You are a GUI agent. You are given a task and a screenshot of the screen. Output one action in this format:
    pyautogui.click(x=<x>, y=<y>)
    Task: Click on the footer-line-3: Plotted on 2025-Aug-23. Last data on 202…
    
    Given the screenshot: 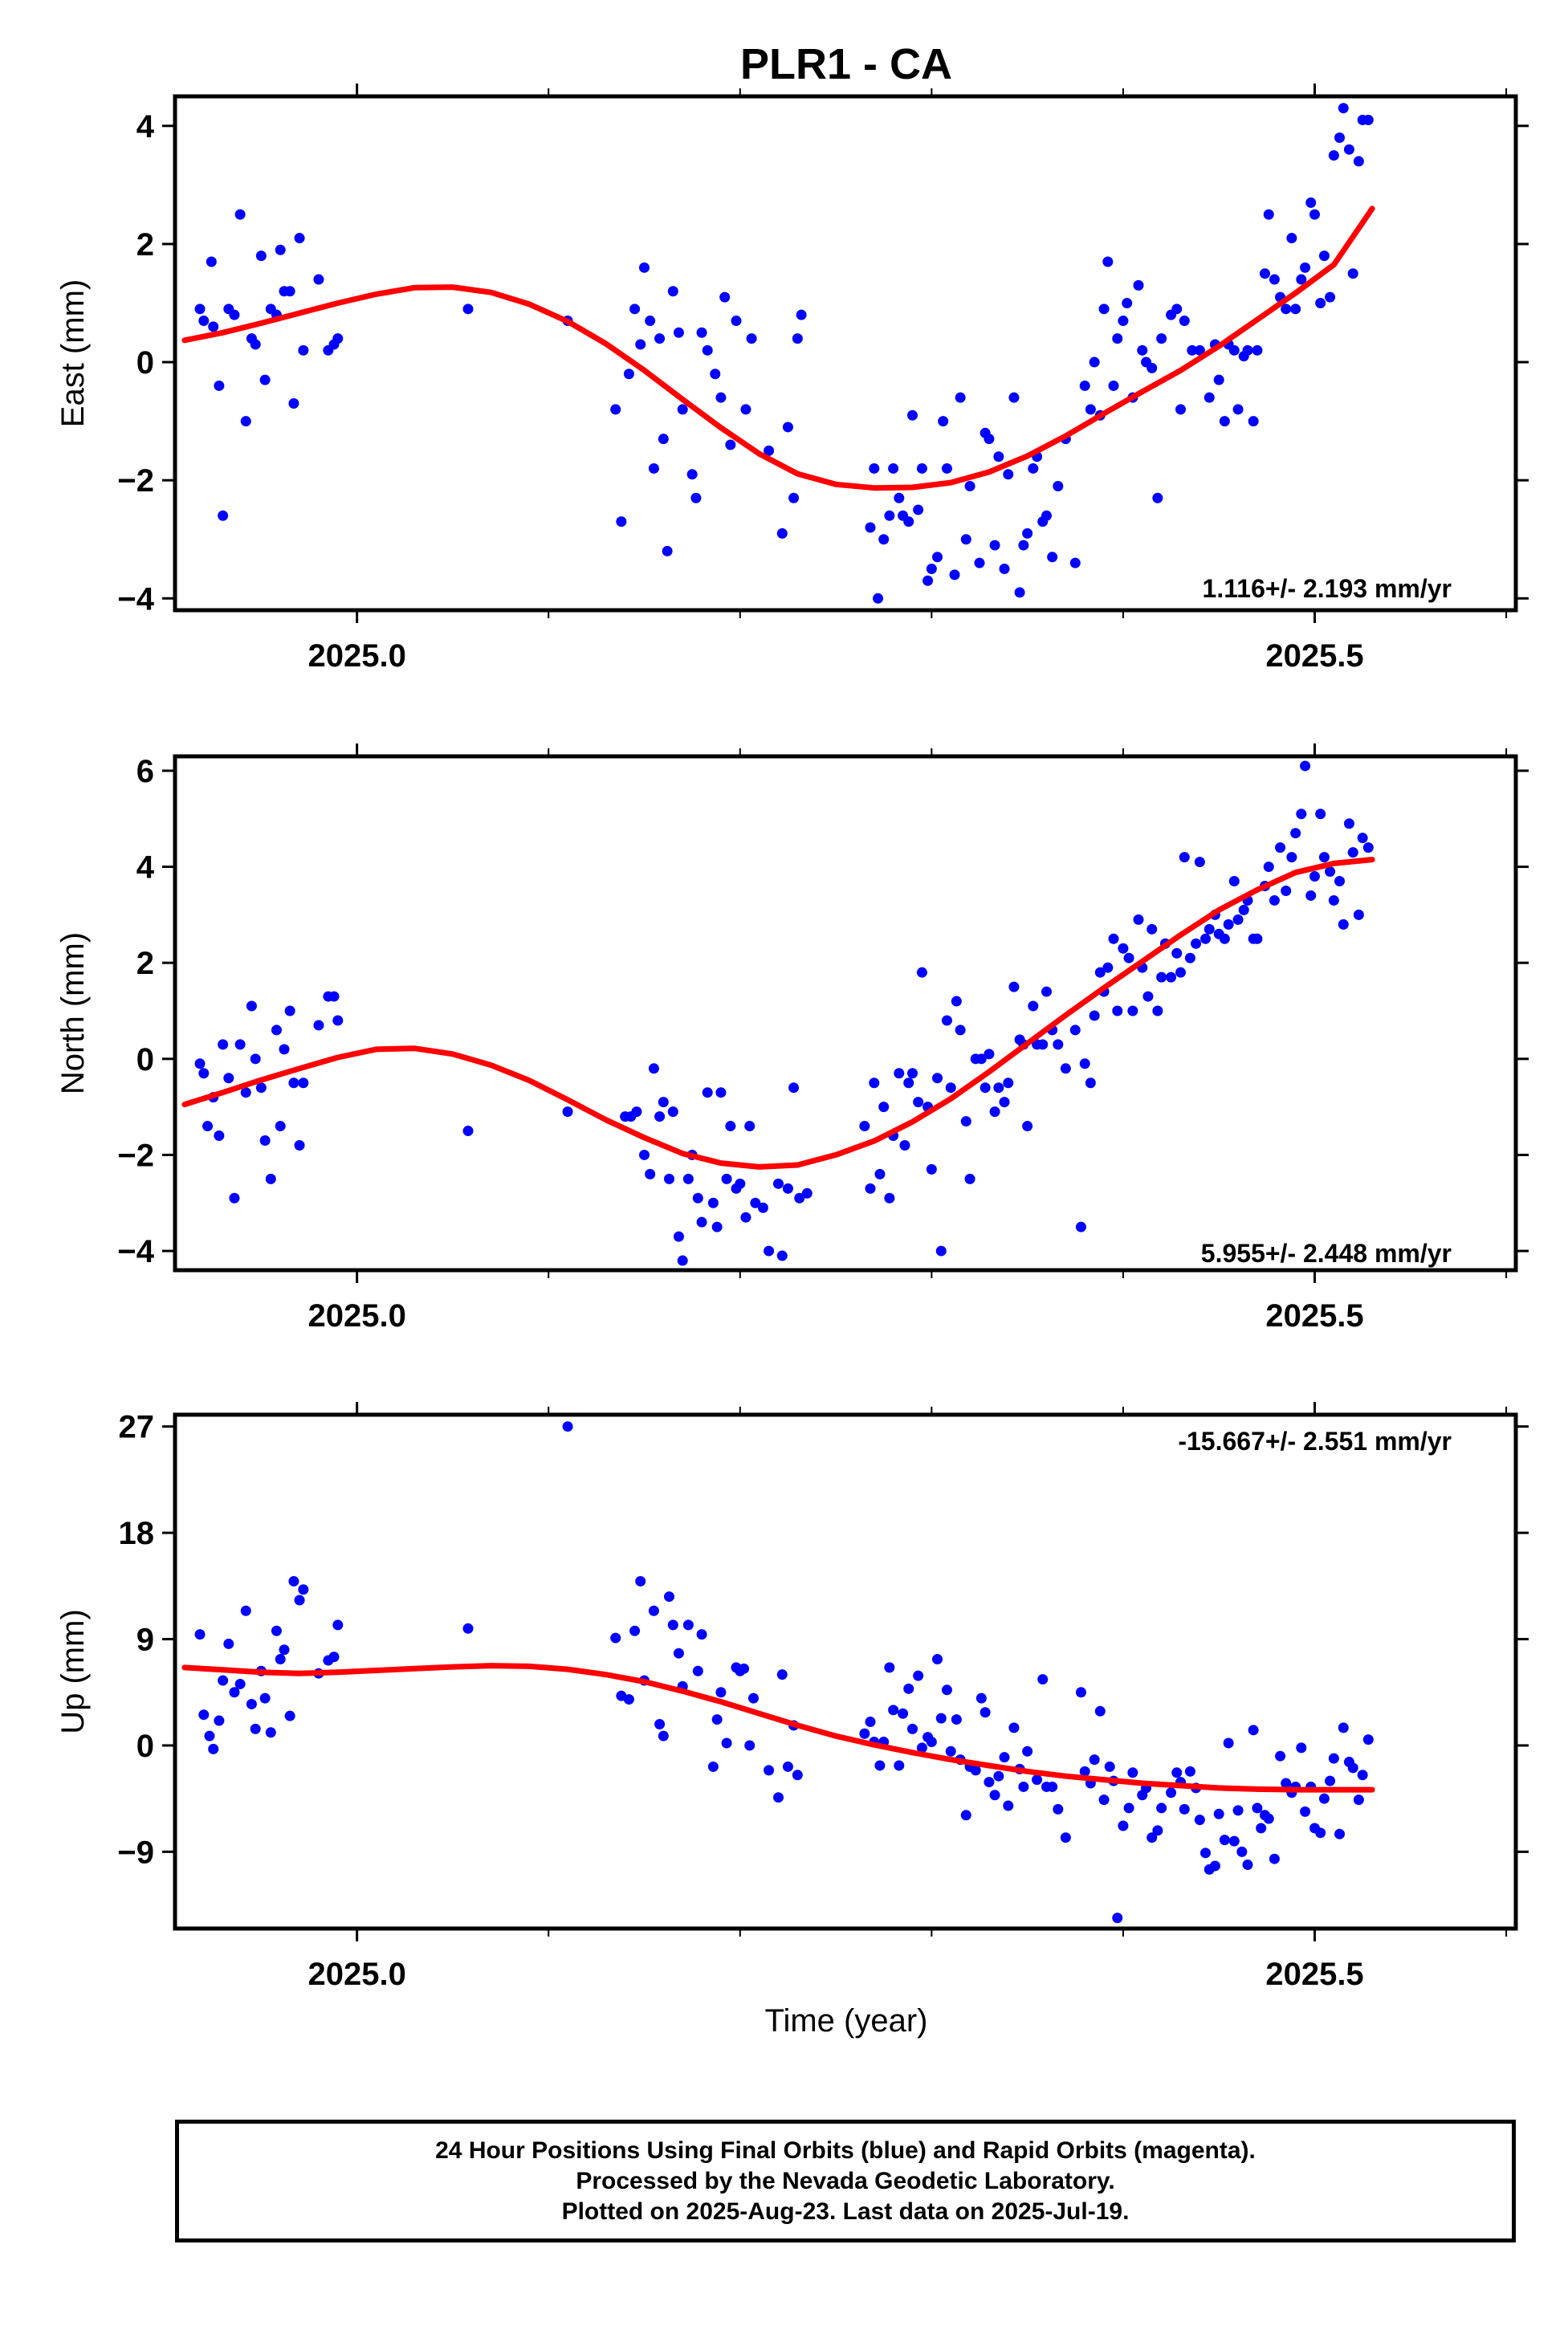 What is the action you would take?
    pyautogui.click(x=845, y=2211)
    